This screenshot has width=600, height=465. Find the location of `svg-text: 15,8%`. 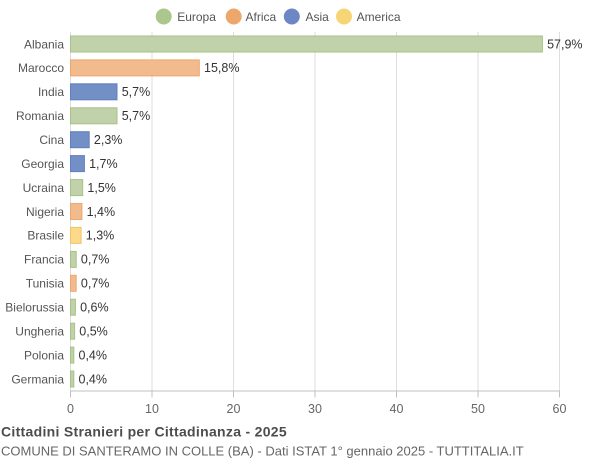

svg-text: 15,8% is located at coordinates (221, 68).